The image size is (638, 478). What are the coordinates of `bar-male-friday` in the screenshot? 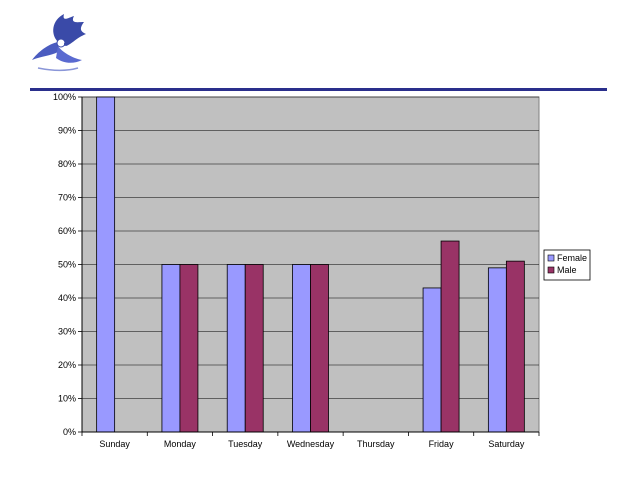 It's located at (450, 336).